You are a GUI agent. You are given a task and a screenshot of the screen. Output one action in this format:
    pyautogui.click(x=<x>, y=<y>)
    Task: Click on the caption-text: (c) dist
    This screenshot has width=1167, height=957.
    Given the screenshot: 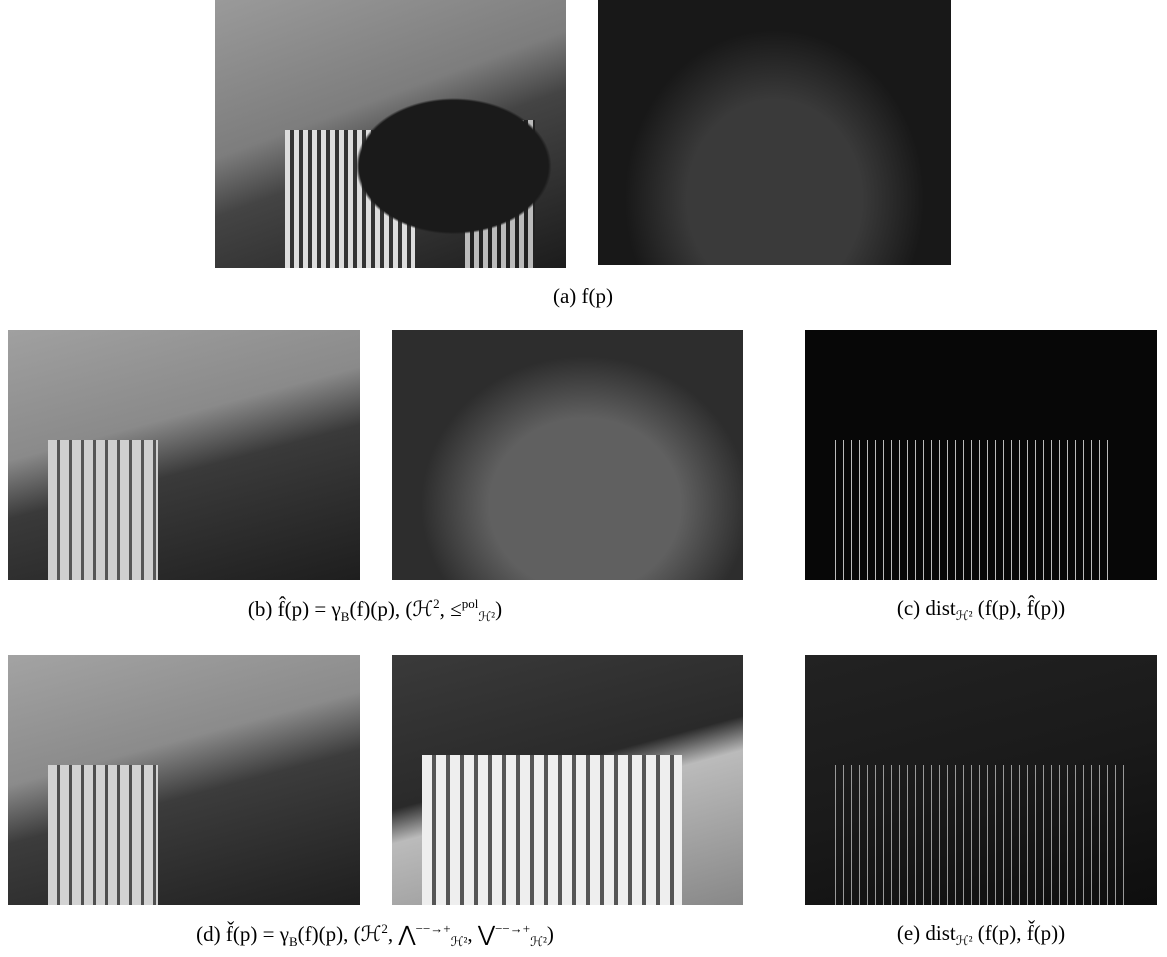 What is the action you would take?
    pyautogui.click(x=926, y=608)
    